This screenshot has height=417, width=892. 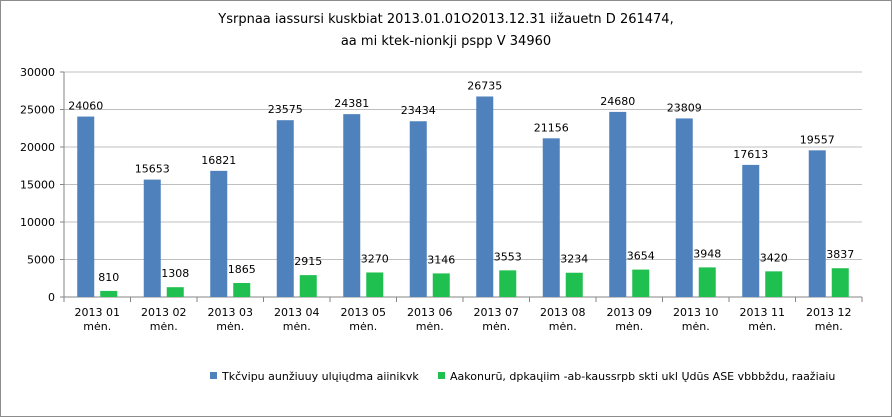 What do you see at coordinates (297, 312) in the screenshot?
I see `x-tick-label: 2013 04` at bounding box center [297, 312].